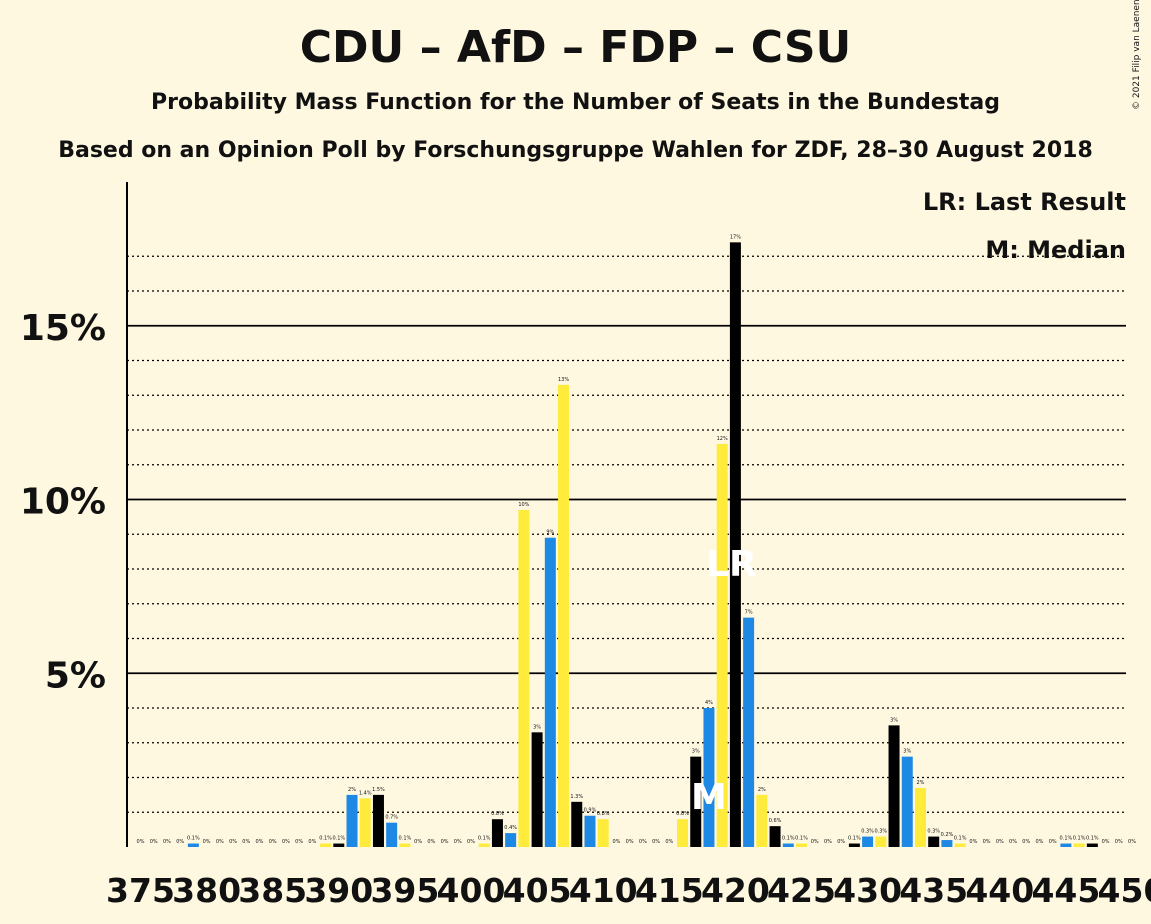 The image size is (1151, 924). What do you see at coordinates (550, 533) in the screenshot?
I see `value-label: 9%` at bounding box center [550, 533].